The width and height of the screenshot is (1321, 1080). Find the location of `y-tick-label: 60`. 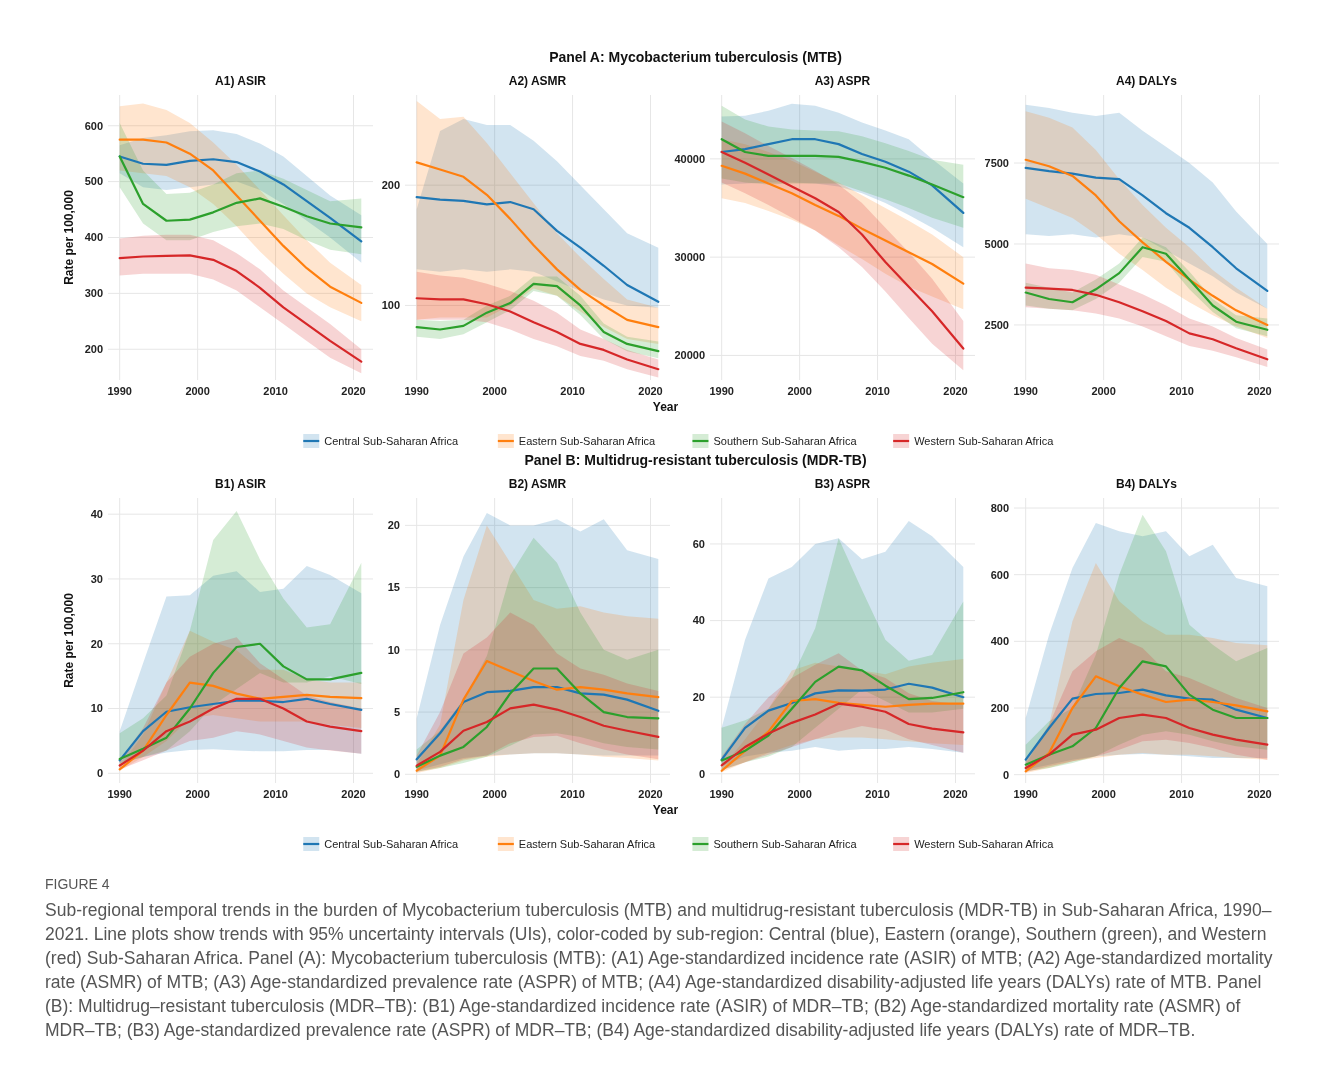

y-tick-label: 60 is located at coordinates (698, 543).